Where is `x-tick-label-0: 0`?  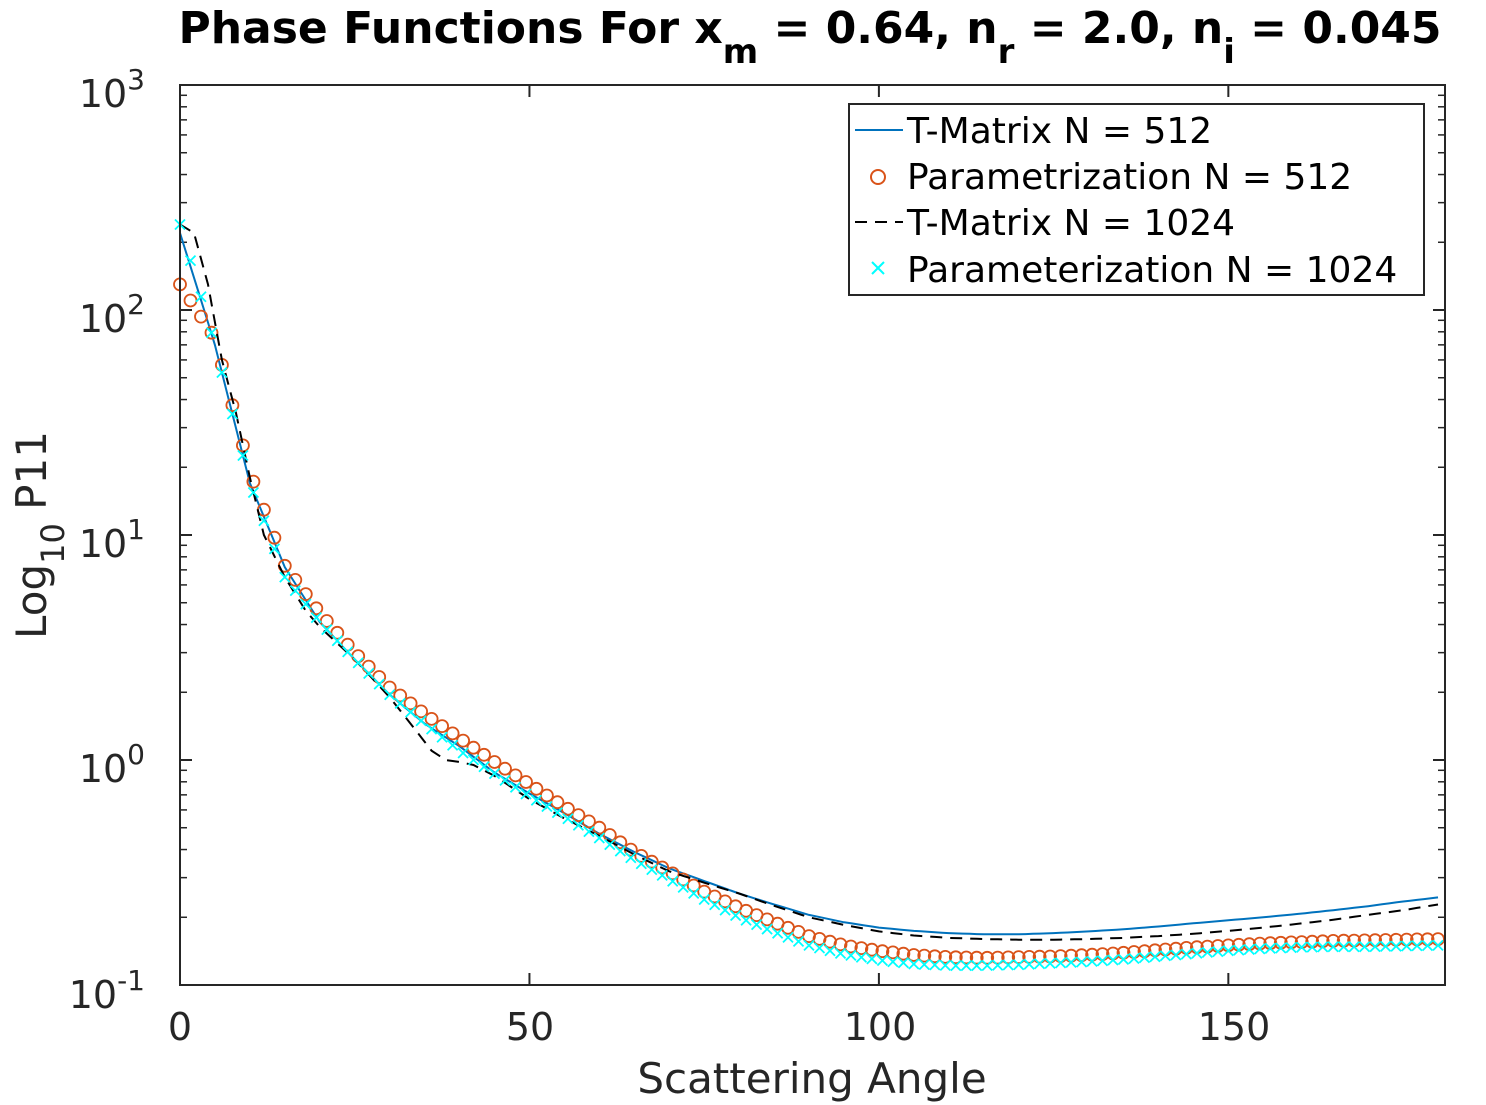
x-tick-label-0: 0 is located at coordinates (180, 1027).